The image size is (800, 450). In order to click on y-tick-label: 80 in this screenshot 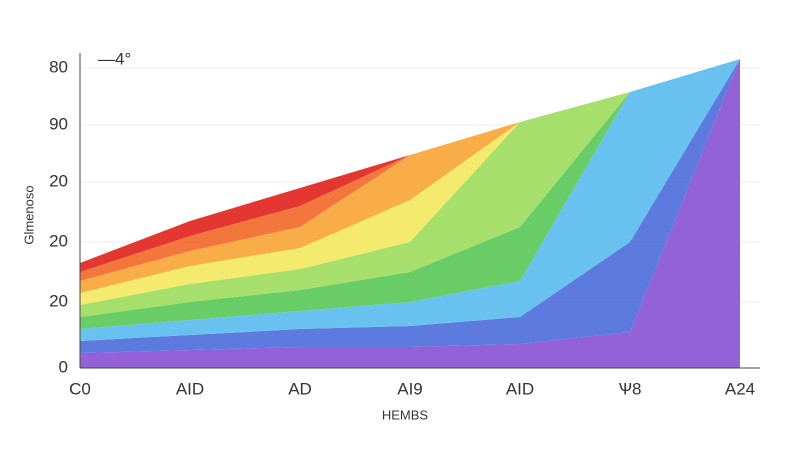, I will do `click(58, 66)`.